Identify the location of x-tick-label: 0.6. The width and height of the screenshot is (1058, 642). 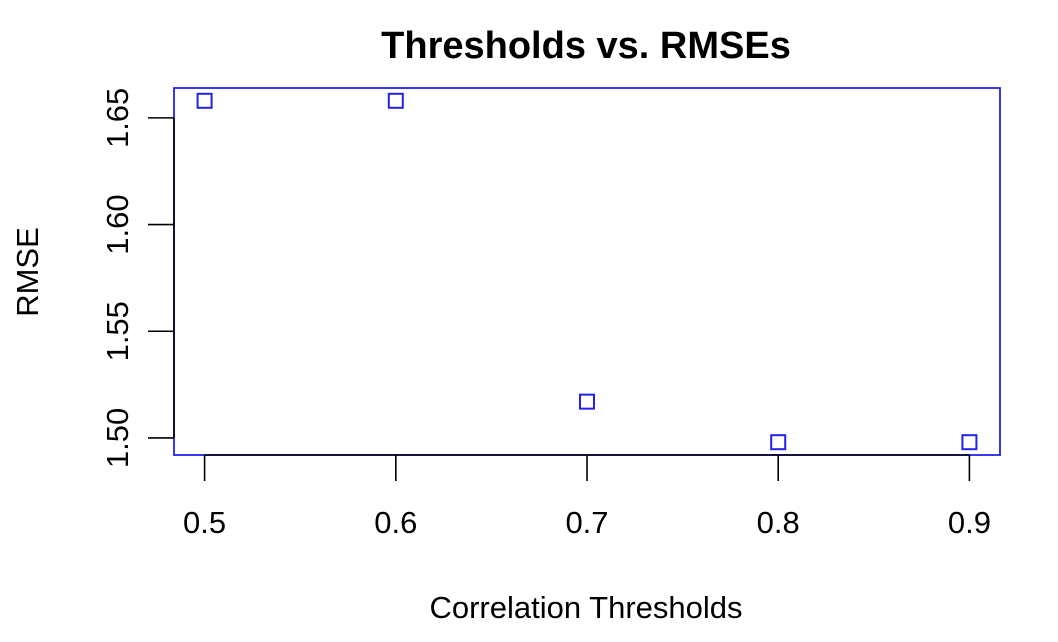
(395, 522).